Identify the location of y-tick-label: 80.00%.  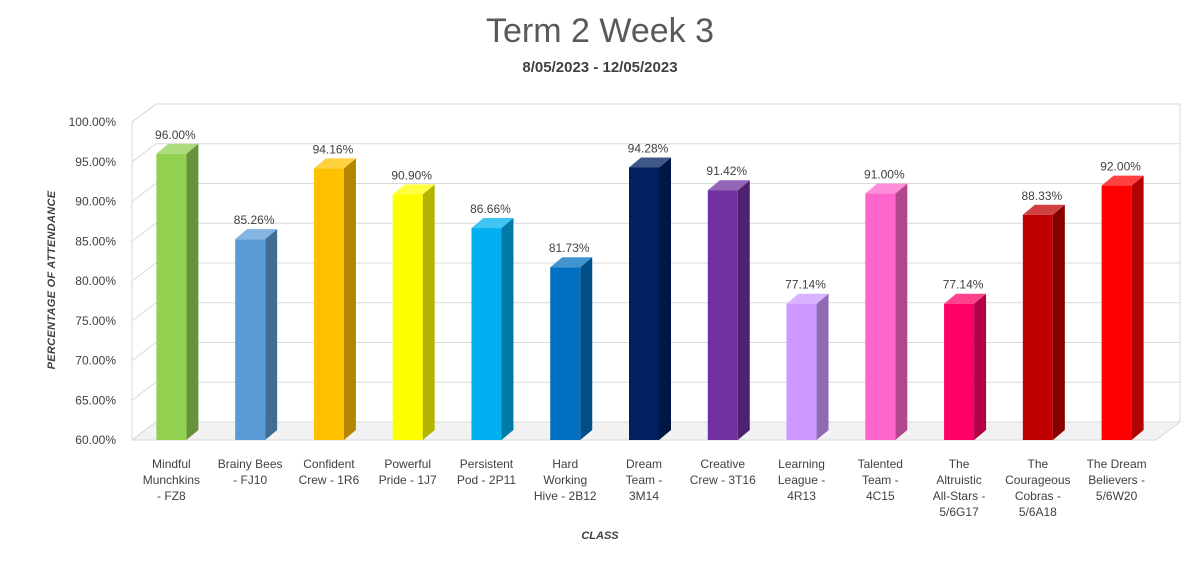
(95, 281).